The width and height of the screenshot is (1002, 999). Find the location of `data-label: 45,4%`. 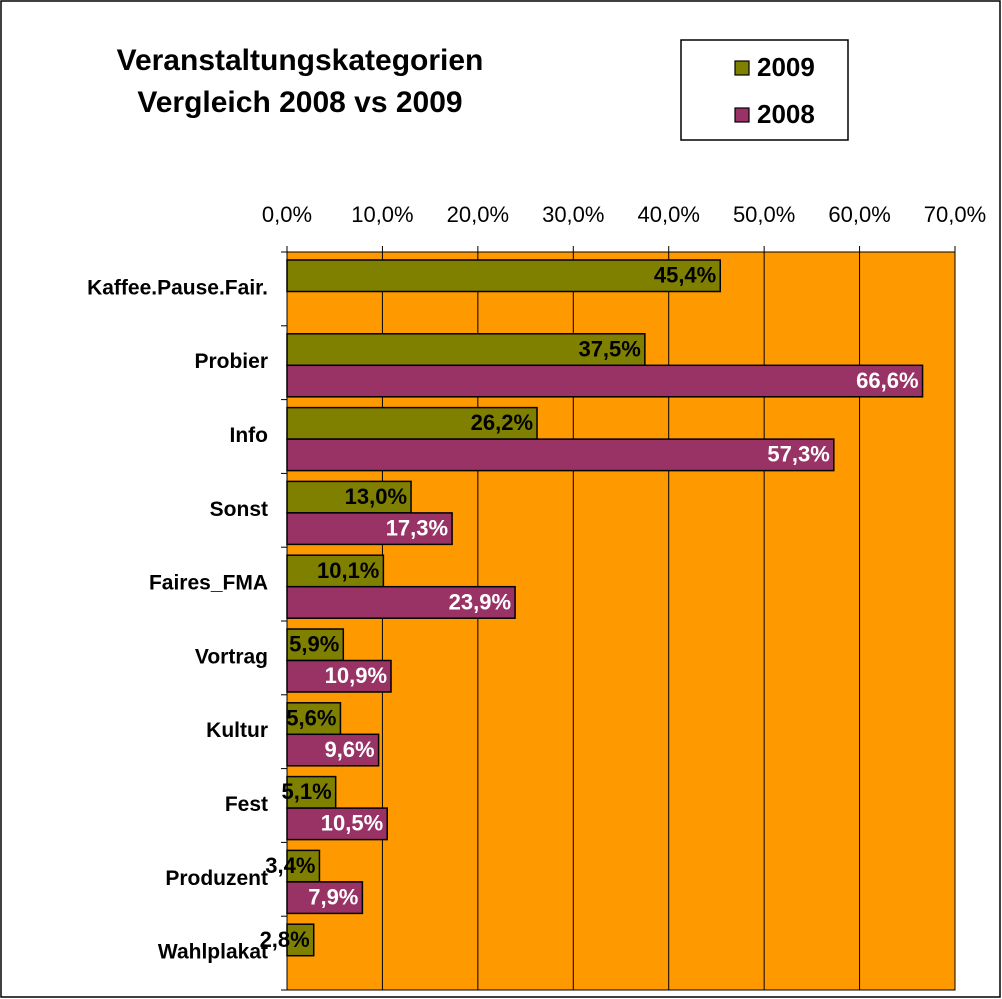

data-label: 45,4% is located at coordinates (685, 275).